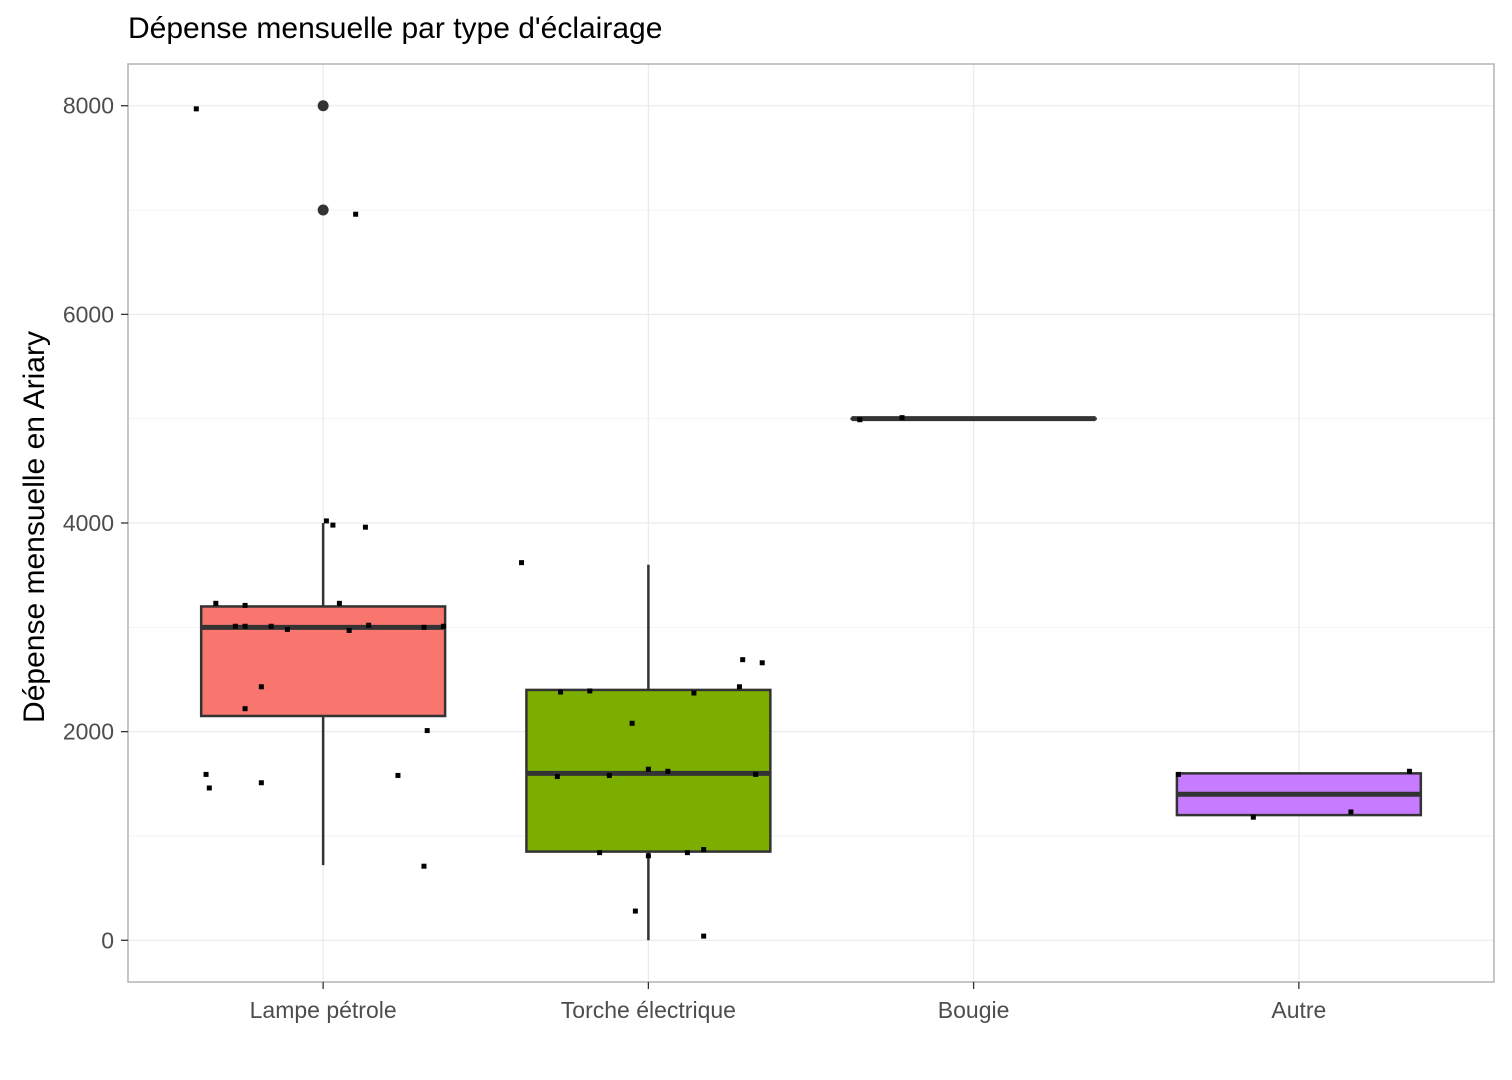  I want to click on x-tick-label: Autre, so click(1298, 1010).